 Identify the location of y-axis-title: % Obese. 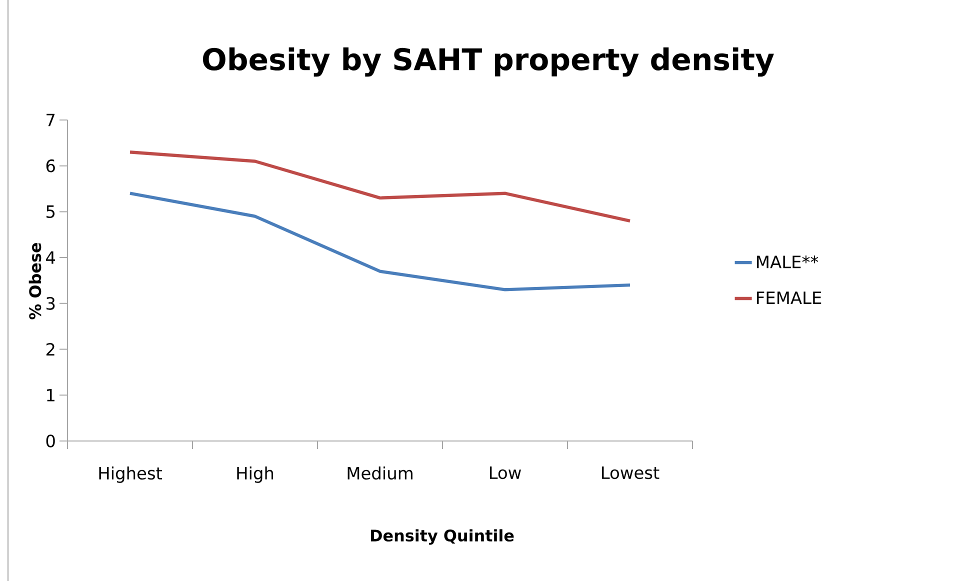
(35, 281).